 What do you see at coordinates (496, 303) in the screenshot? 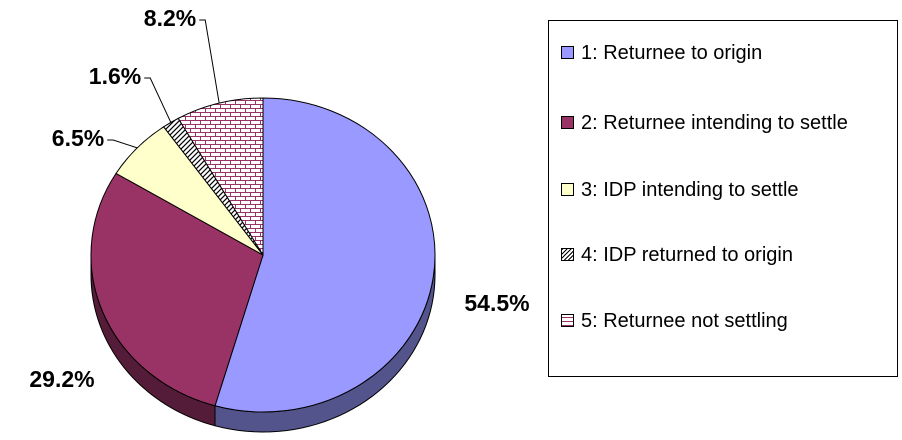
I see `data-label: 54.5%` at bounding box center [496, 303].